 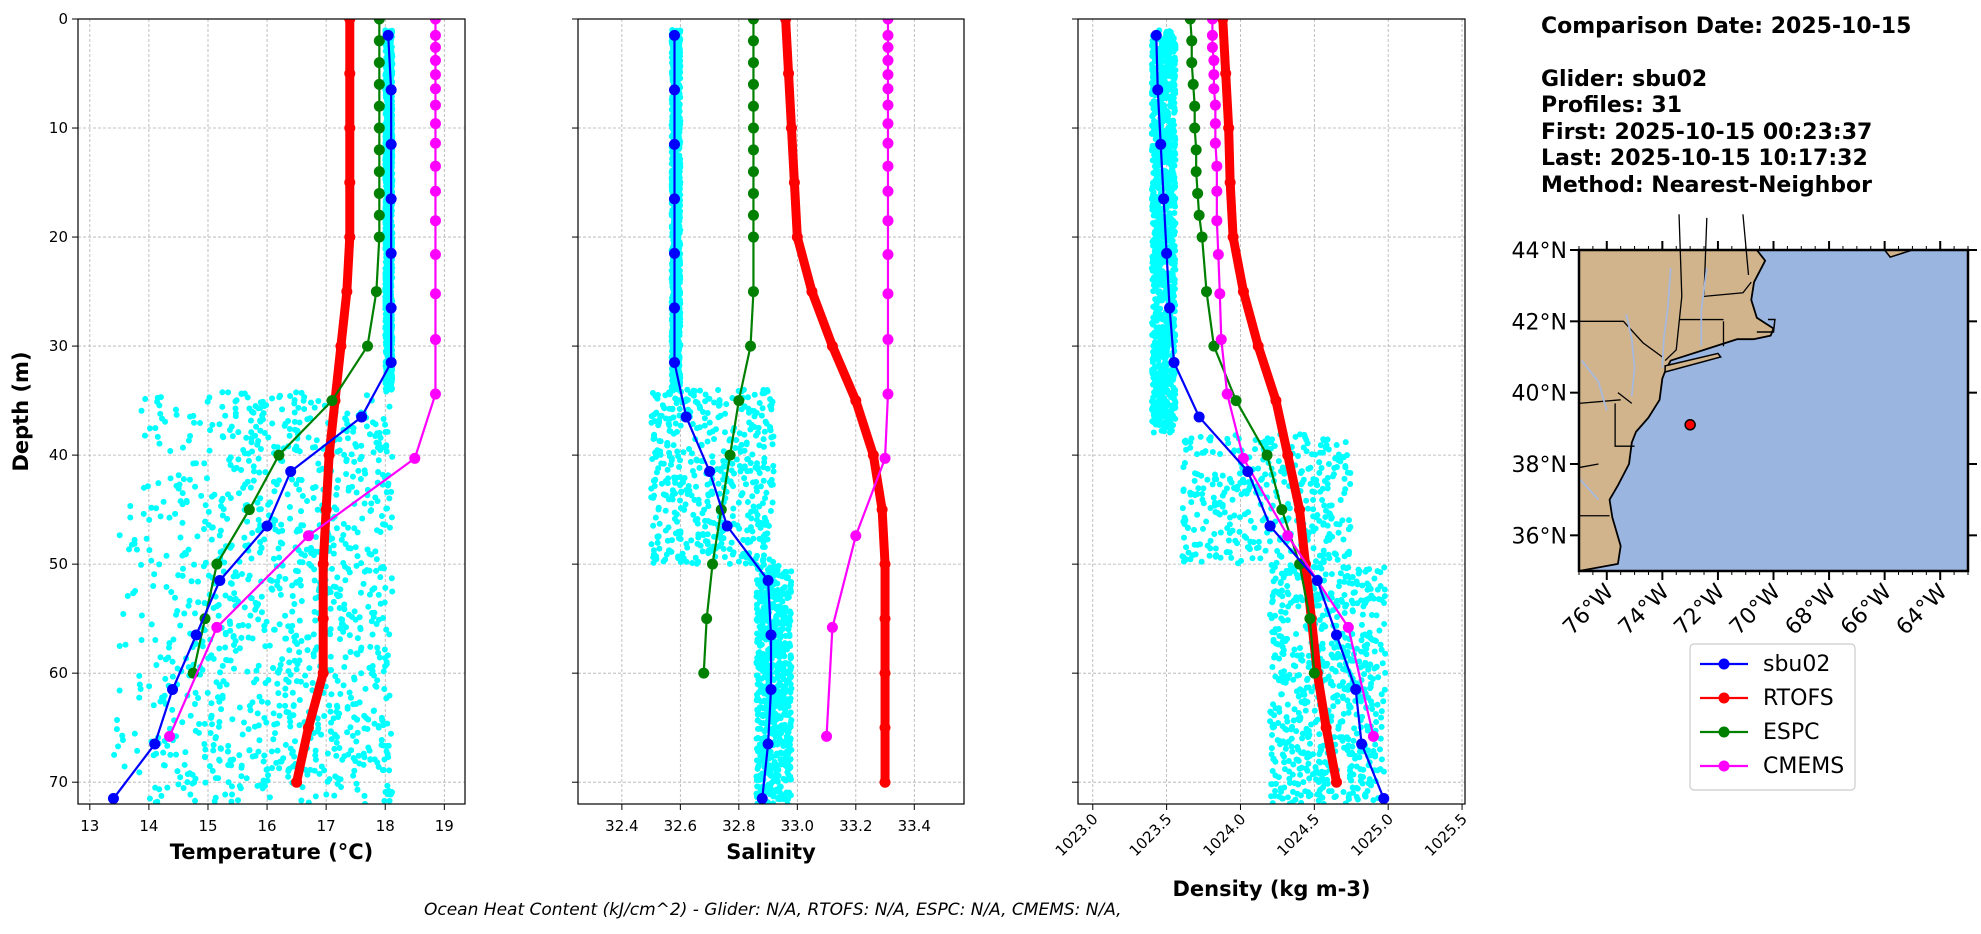 I want to click on series-group, so click(x=781, y=411).